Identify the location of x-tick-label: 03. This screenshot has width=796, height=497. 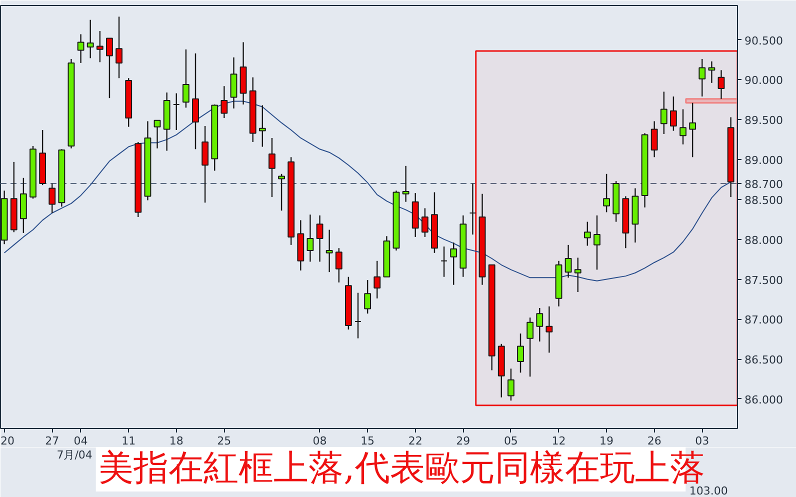
(702, 441).